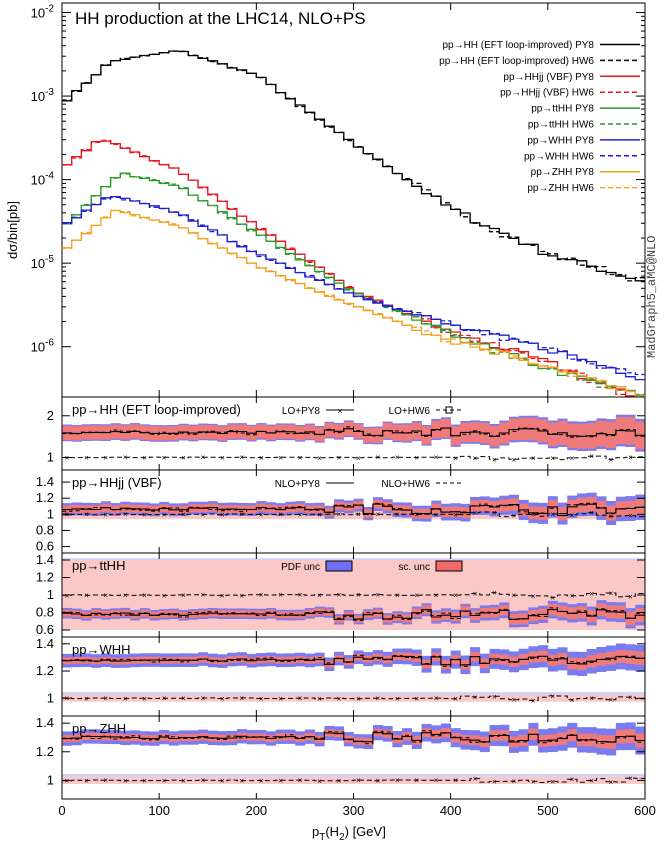 Image resolution: width=664 pixels, height=841 pixels. I want to click on legend-entry: pp→ttHH HW6, so click(561, 125).